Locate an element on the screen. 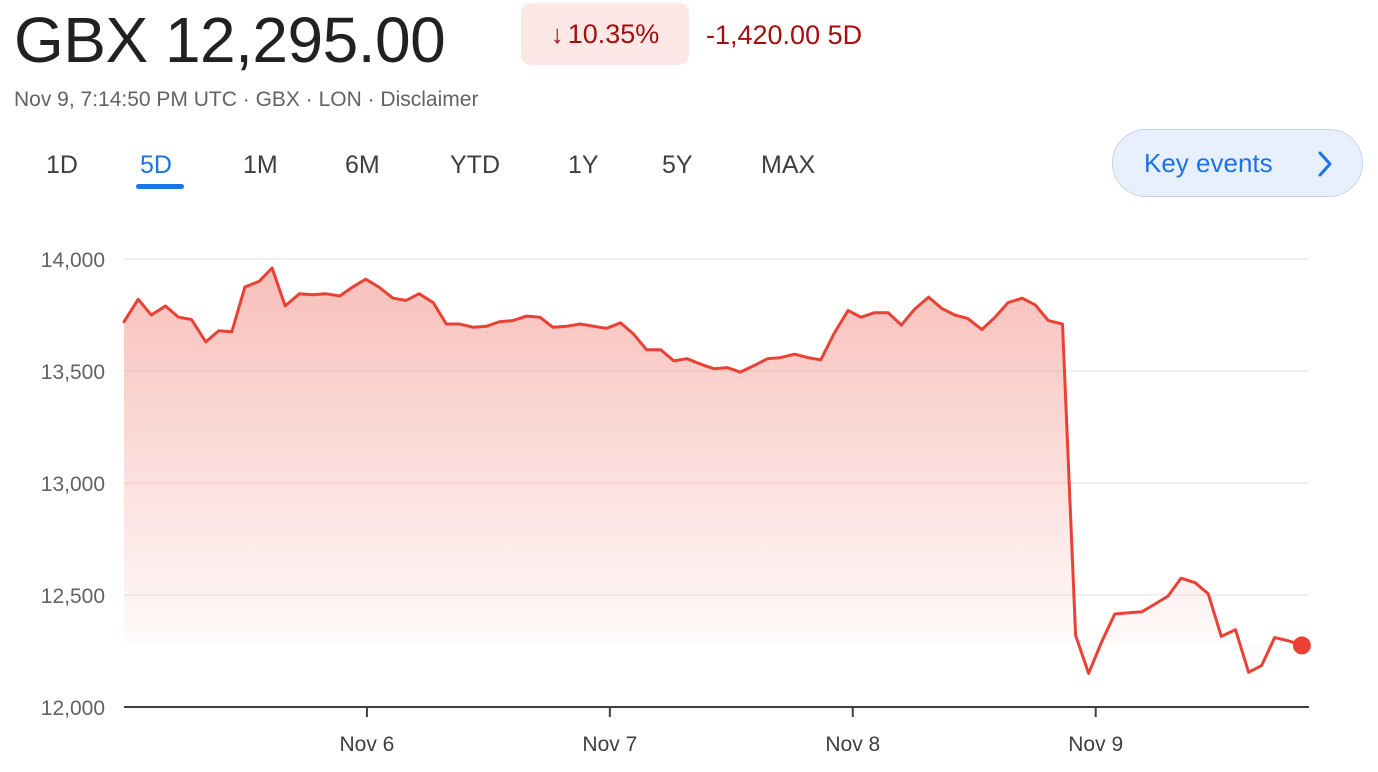 This screenshot has height=772, width=1378. chevron-right-icon is located at coordinates (1325, 164).